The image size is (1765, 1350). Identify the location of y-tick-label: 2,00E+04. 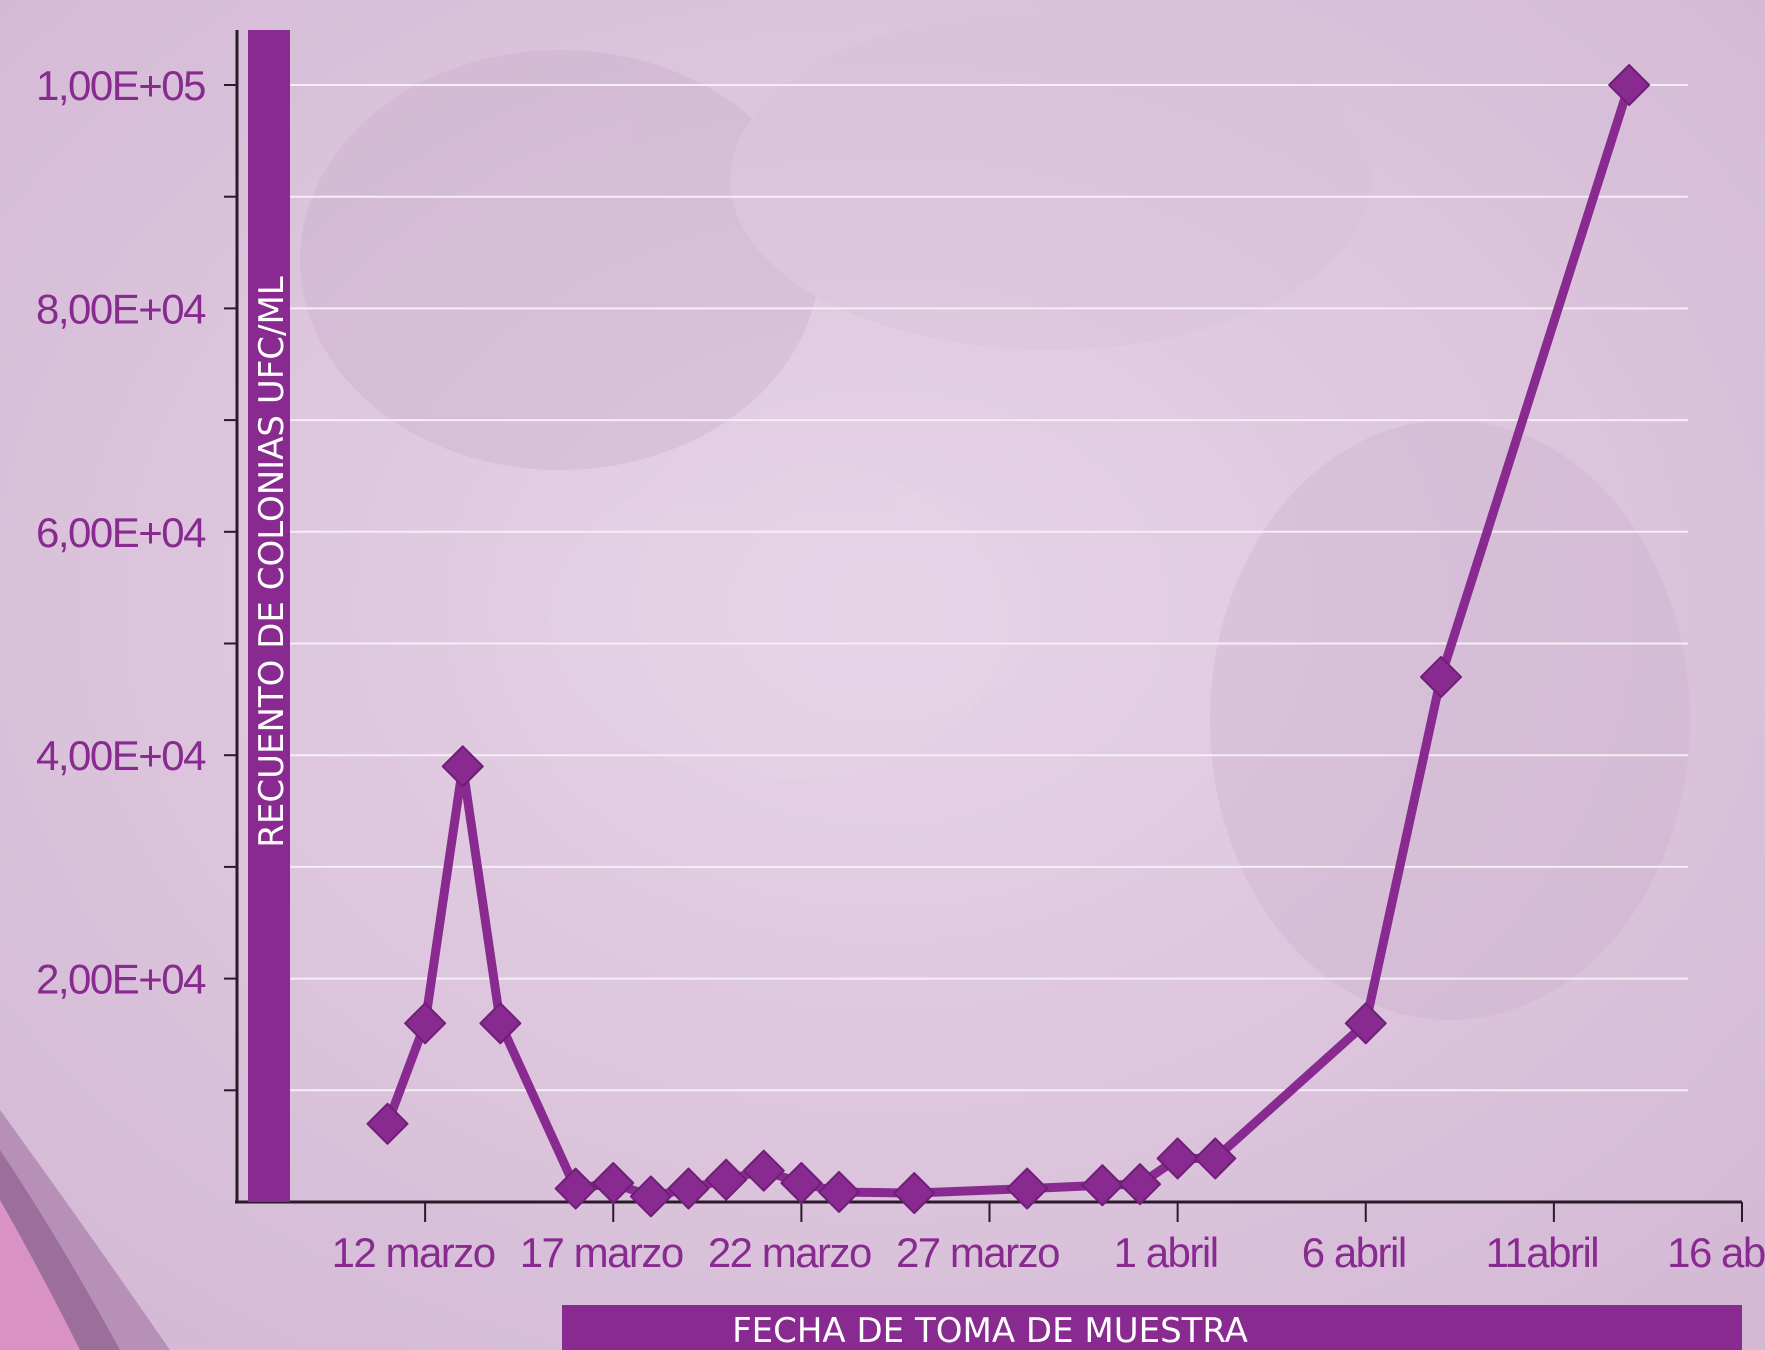
(121, 979).